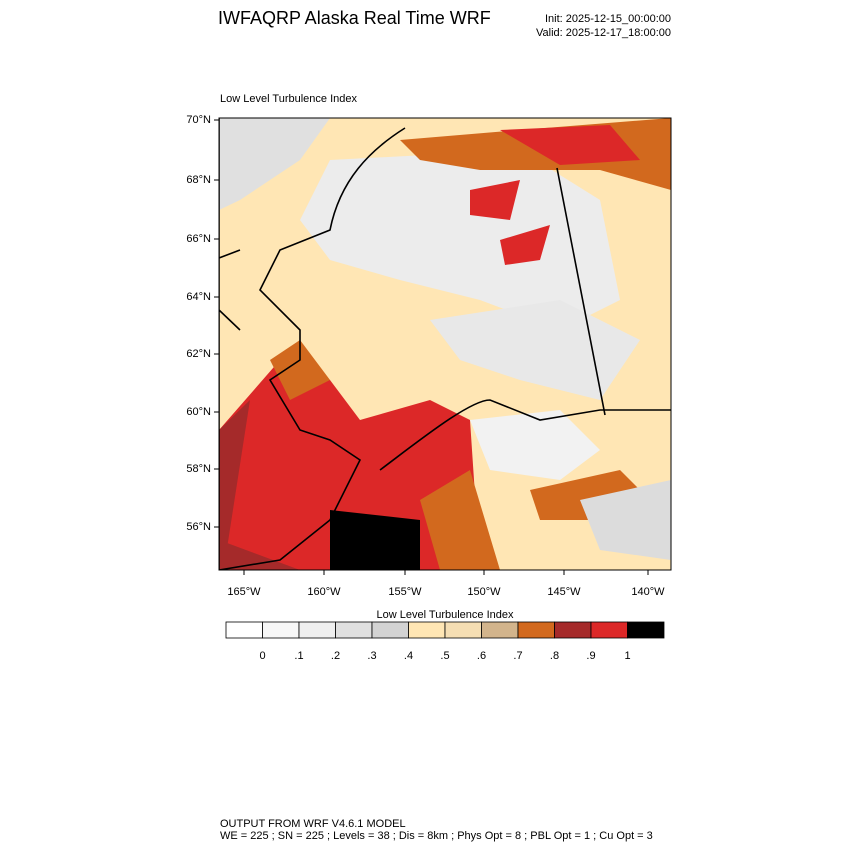 The width and height of the screenshot is (850, 855). Describe the element at coordinates (603, 33) in the screenshot. I see `valid-time: Valid: 2025-12-17_18:00:00` at that location.